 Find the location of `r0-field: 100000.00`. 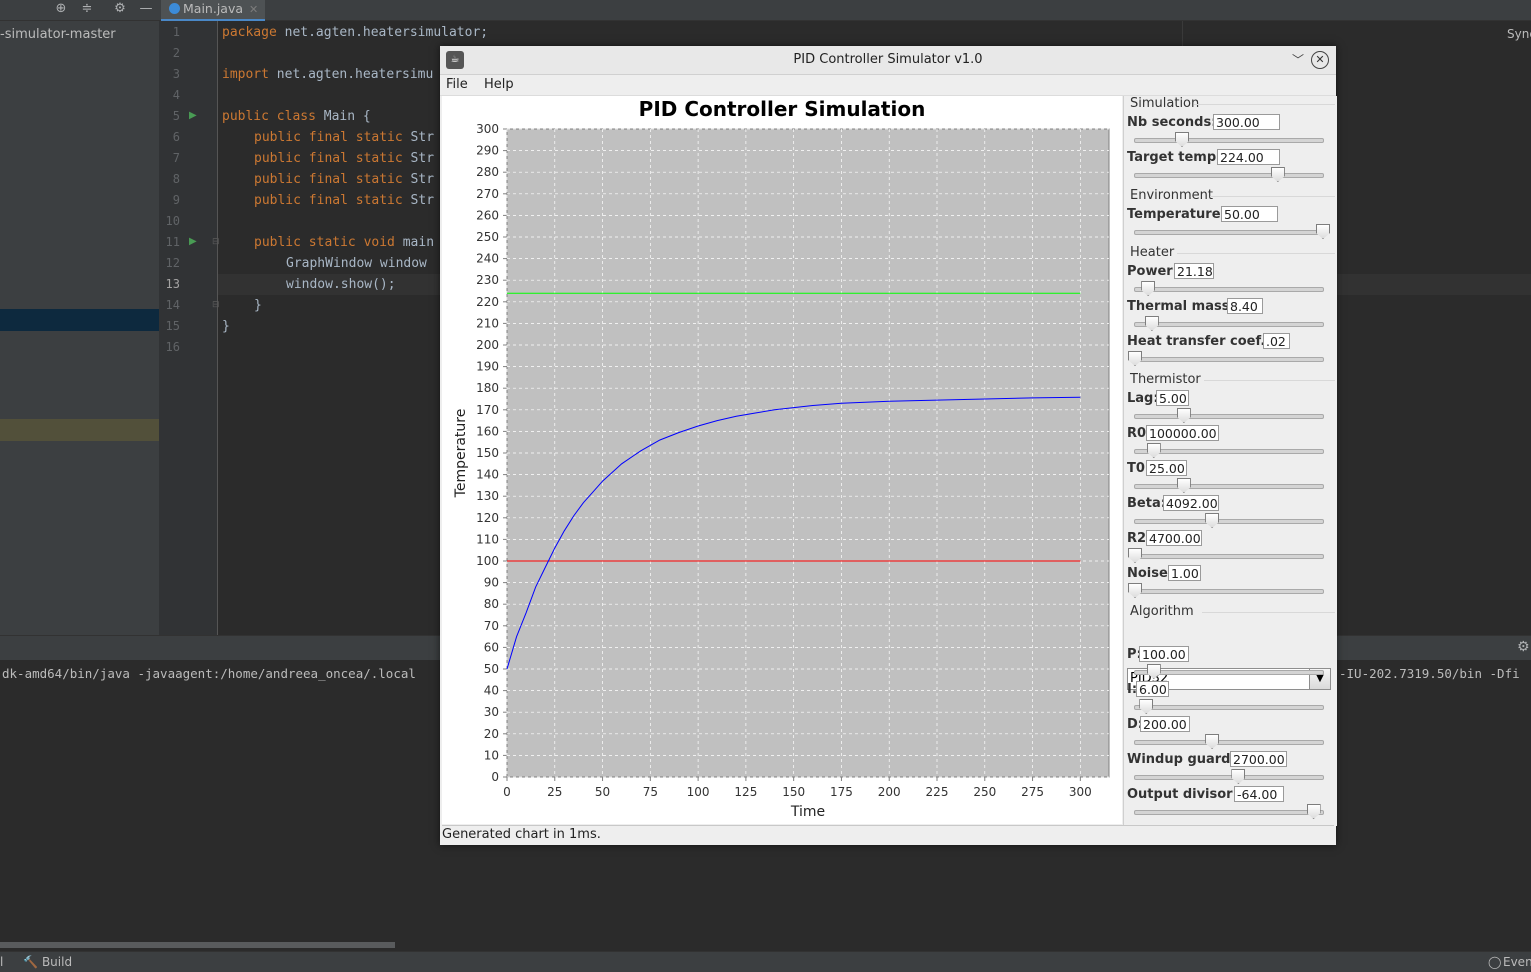

r0-field: 100000.00 is located at coordinates (1182, 433).